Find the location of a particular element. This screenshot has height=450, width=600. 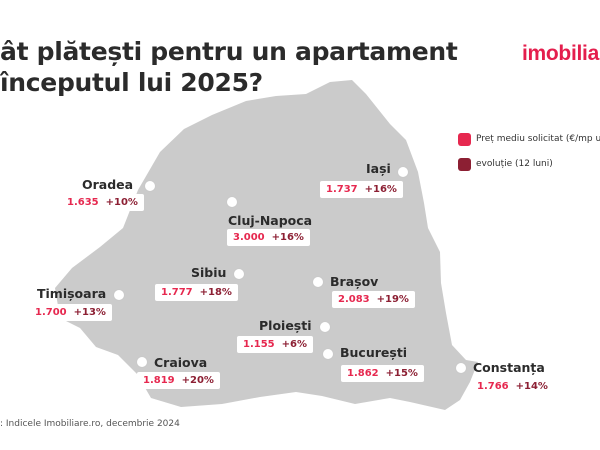

city-label-cluj-napoca: Cluj-Napoca is located at coordinates (270, 220).